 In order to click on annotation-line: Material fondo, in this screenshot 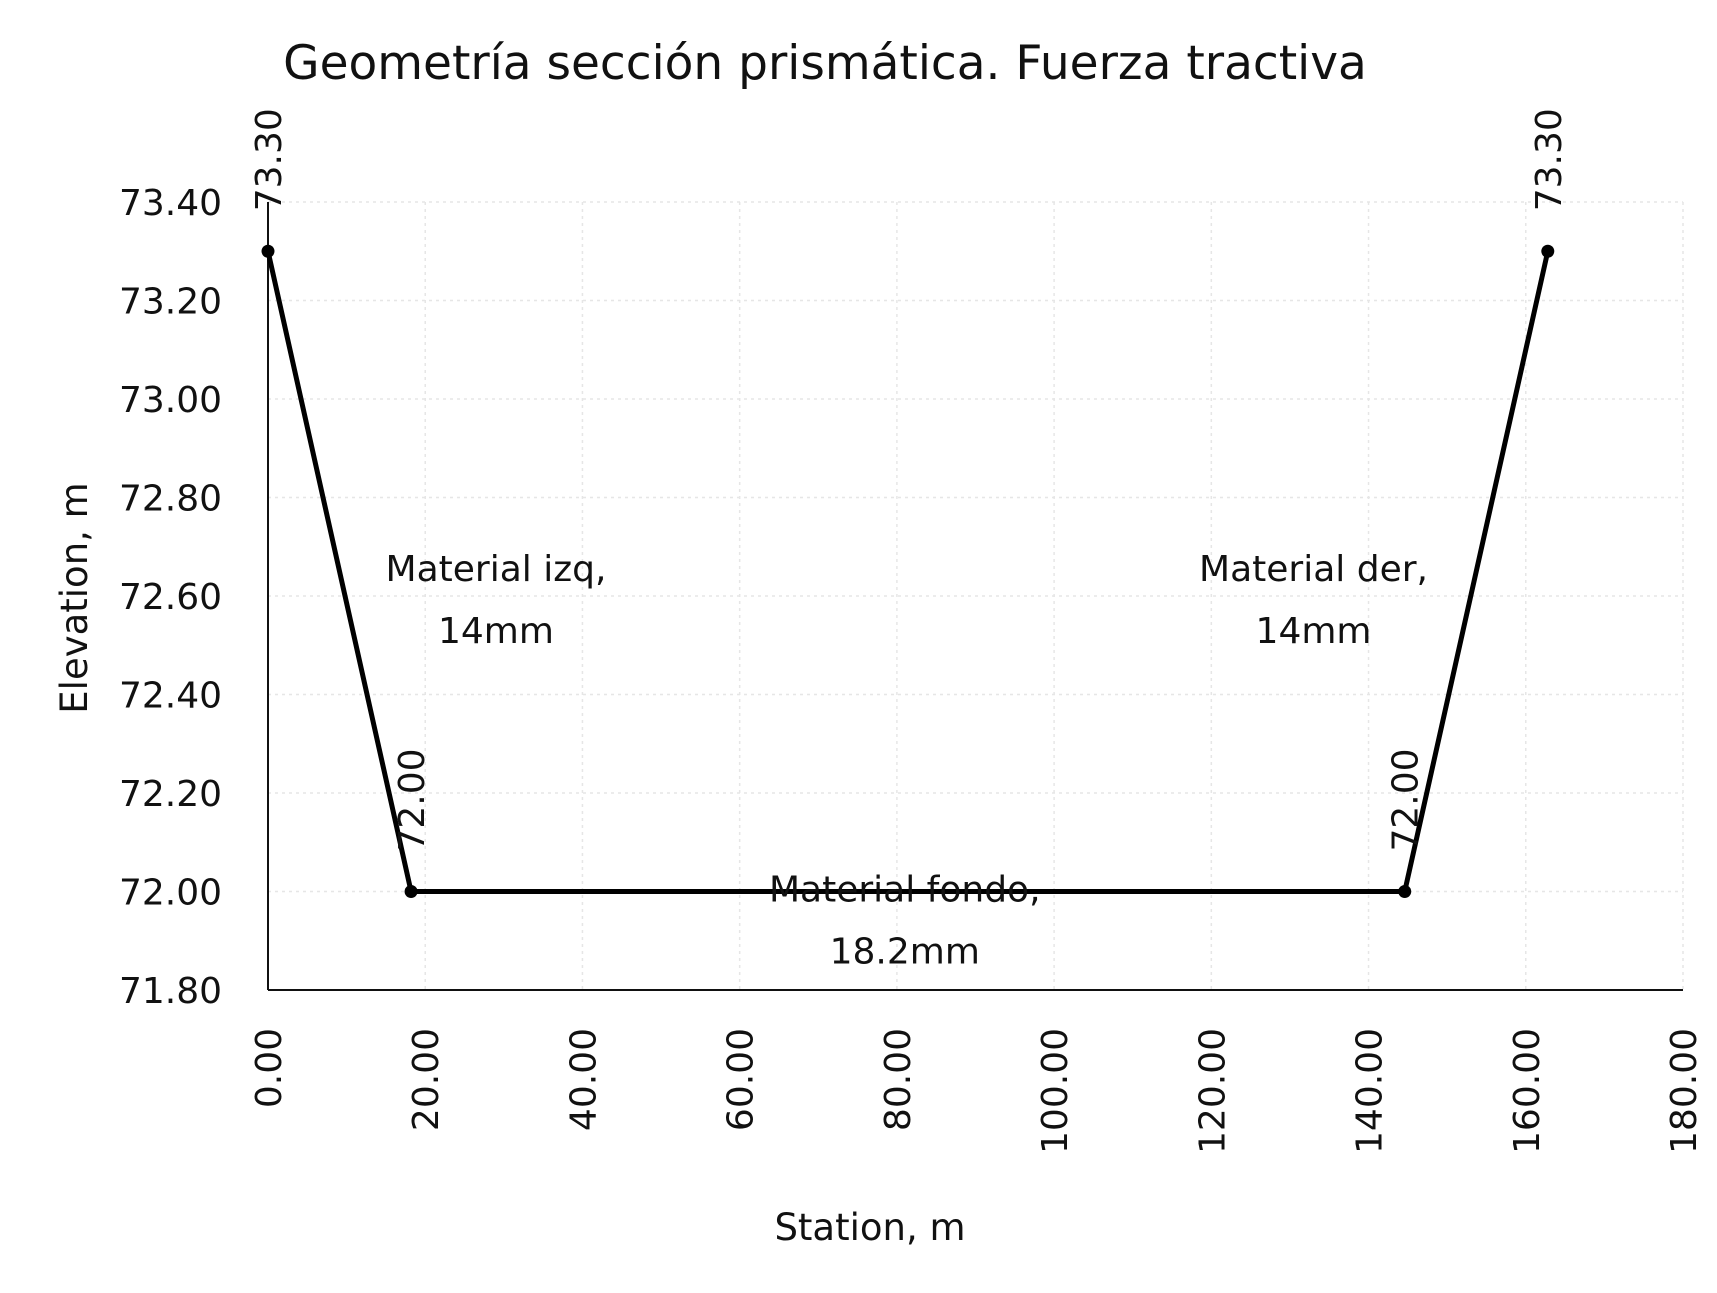, I will do `click(905, 889)`.